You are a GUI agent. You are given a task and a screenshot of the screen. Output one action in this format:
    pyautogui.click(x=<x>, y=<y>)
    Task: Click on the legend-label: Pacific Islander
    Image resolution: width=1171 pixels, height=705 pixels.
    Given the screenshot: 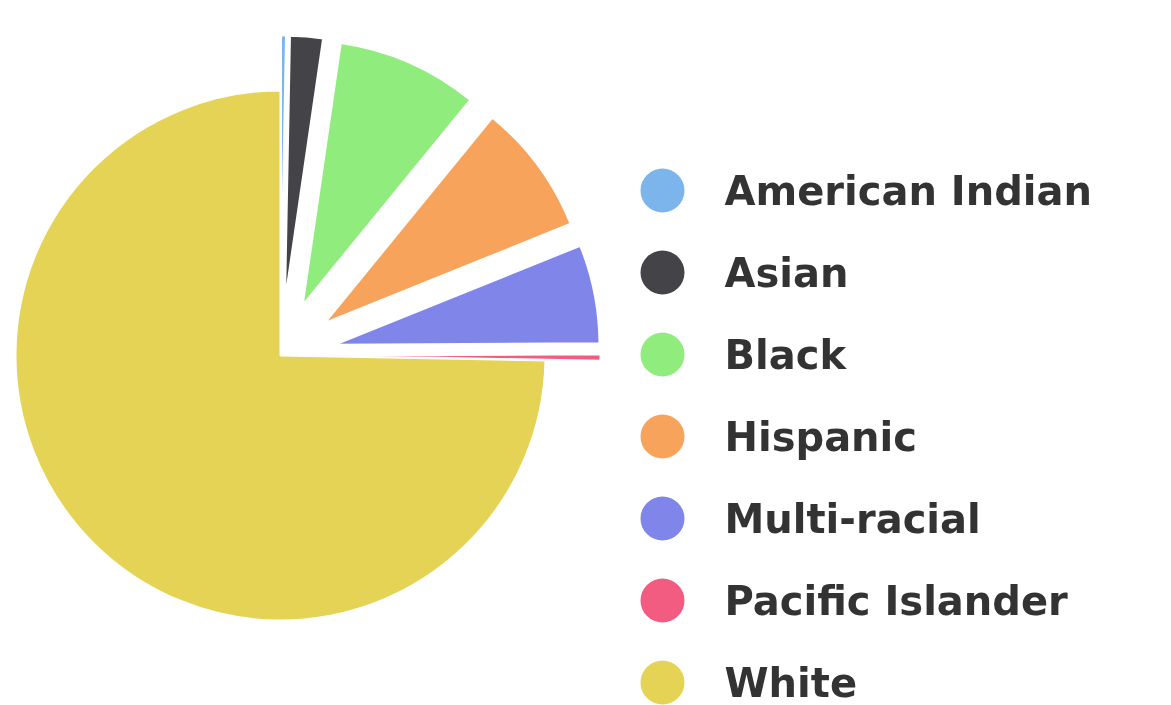 What is the action you would take?
    pyautogui.click(x=896, y=600)
    